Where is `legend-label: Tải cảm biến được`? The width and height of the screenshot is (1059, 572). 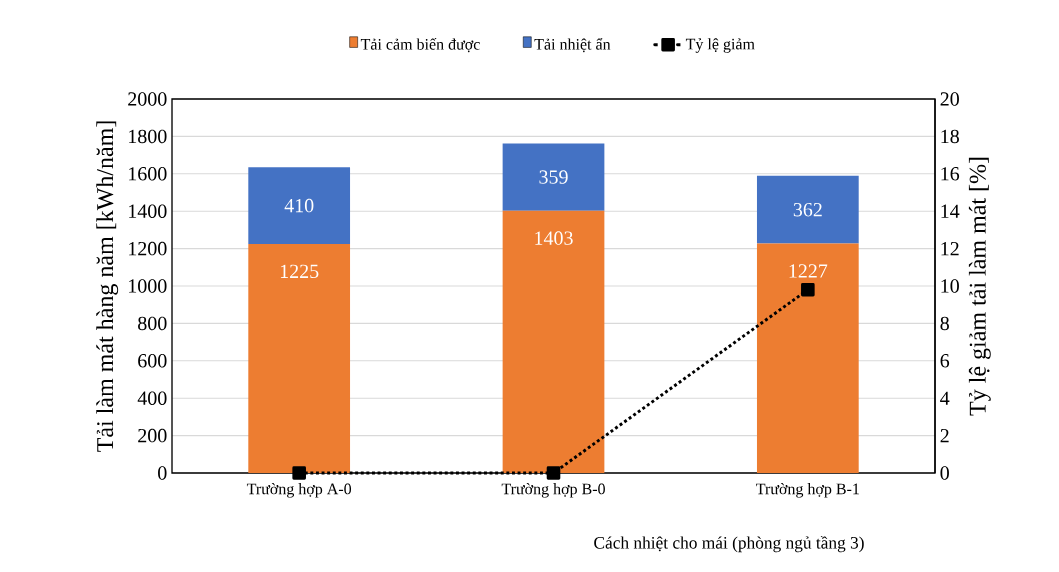
legend-label: Tải cảm biến được is located at coordinates (420, 45).